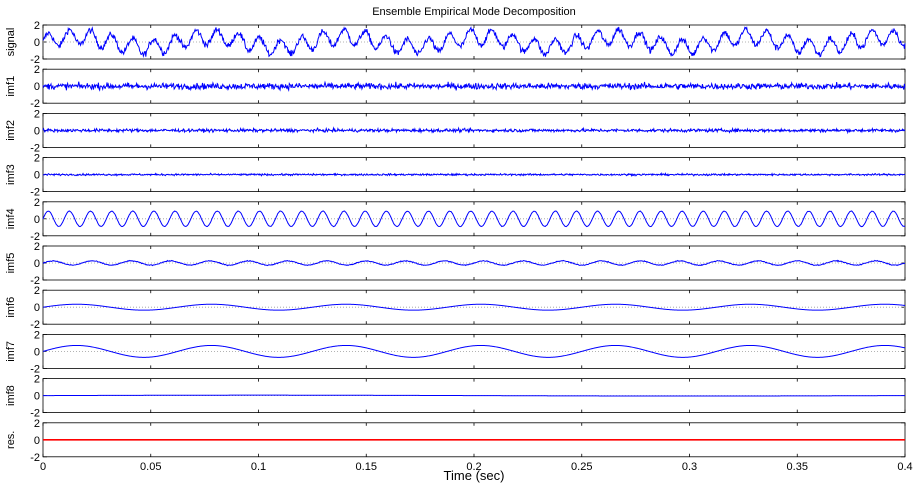 This screenshot has height=489, width=915. I want to click on series-line-imf4, so click(474, 219).